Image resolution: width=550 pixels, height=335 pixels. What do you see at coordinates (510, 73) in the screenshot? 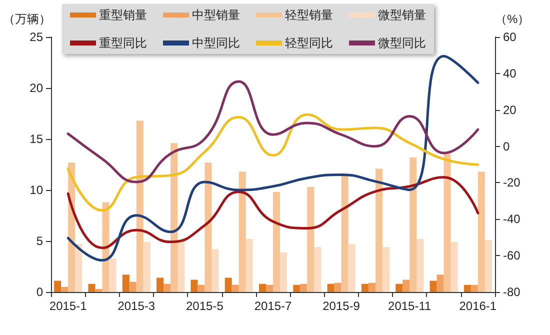
I see `y2-tick-label: 40` at bounding box center [510, 73].